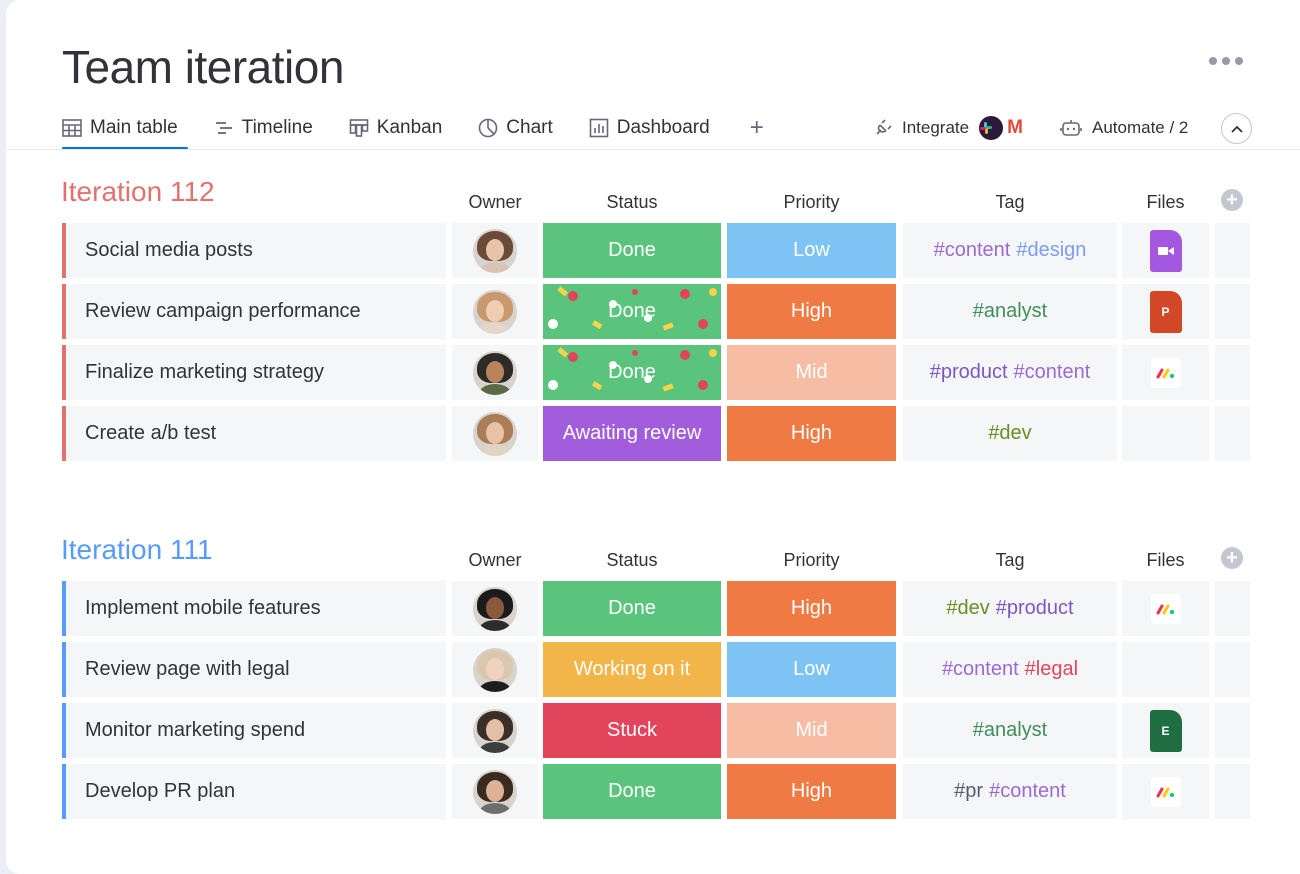 The image size is (1300, 874). I want to click on item-cell: Develop PR plan, so click(254, 791).